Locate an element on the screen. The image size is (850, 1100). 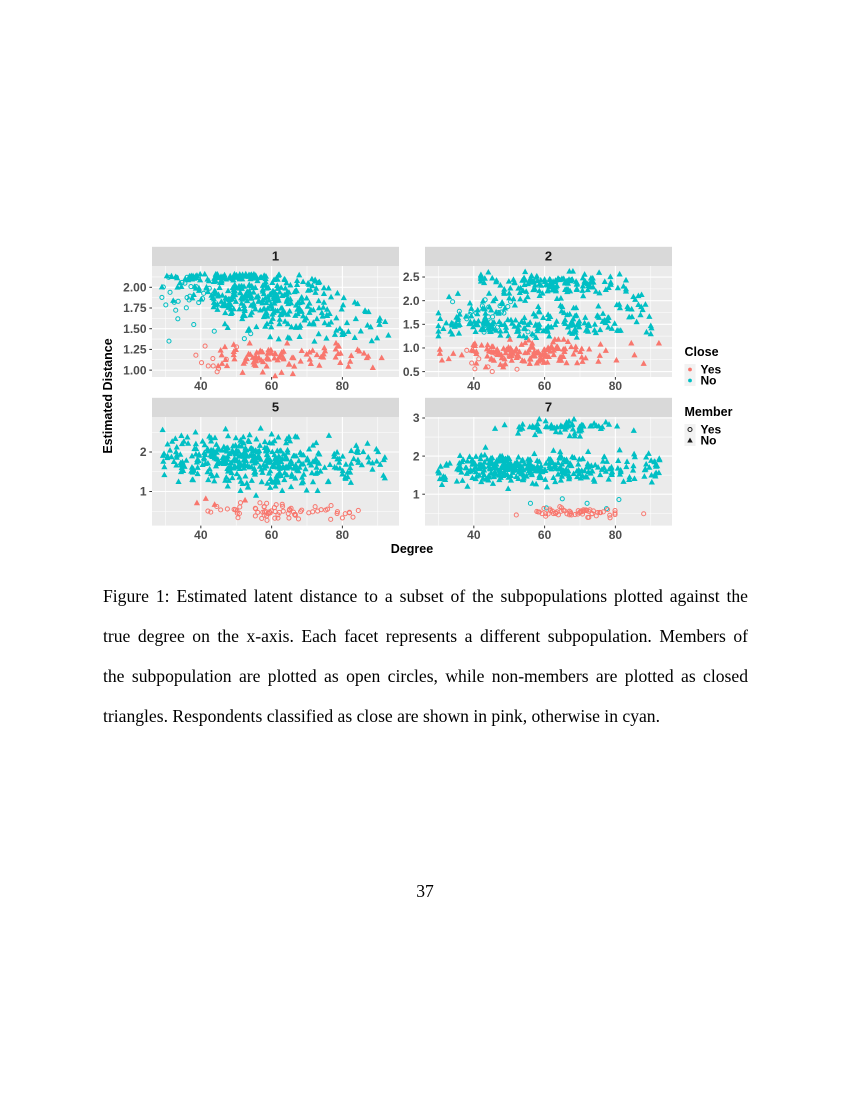
y-tick-label: 0.5 is located at coordinates (411, 372).